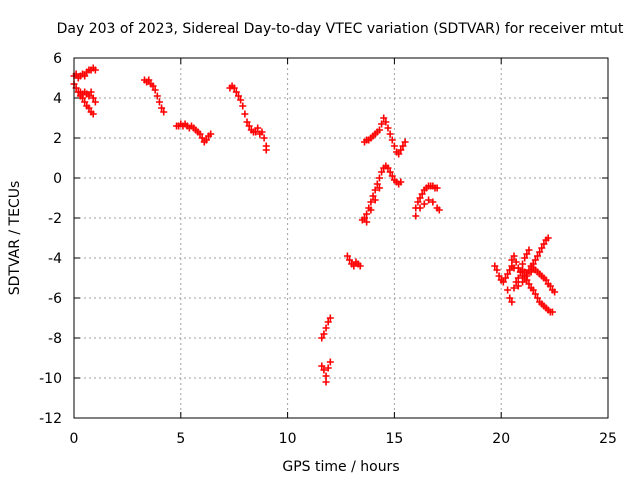 The image size is (640, 480). I want to click on x-tick-label: 15, so click(394, 439).